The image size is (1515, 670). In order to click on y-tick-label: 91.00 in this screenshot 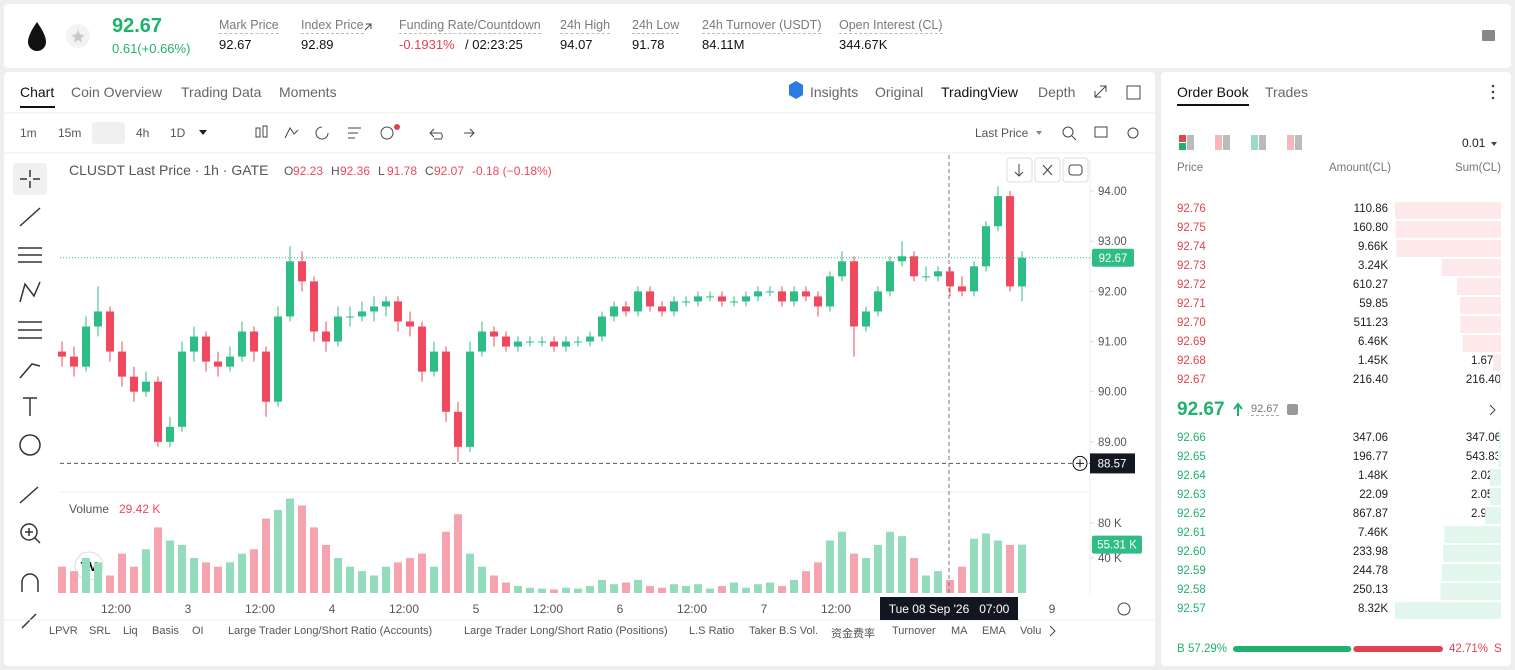, I will do `click(1112, 343)`.